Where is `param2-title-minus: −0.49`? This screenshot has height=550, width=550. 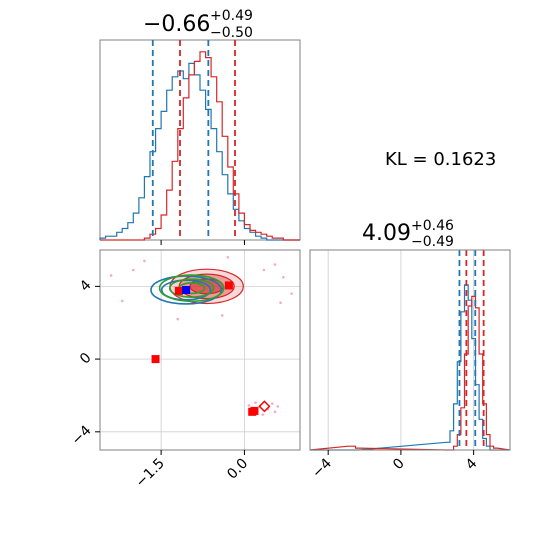 param2-title-minus: −0.49 is located at coordinates (432, 242).